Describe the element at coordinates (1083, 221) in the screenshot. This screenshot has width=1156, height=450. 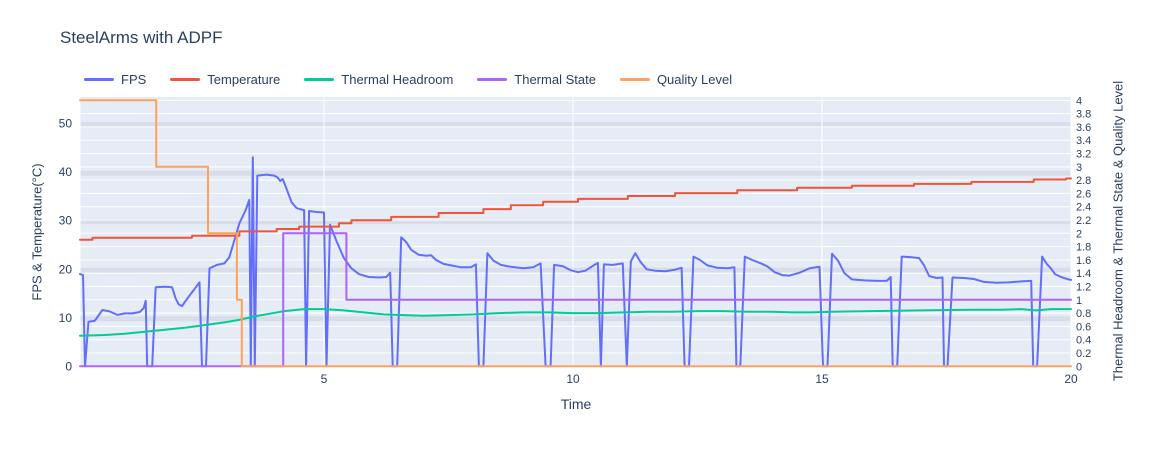
I see `y-right-tick-label: 2.2` at that location.